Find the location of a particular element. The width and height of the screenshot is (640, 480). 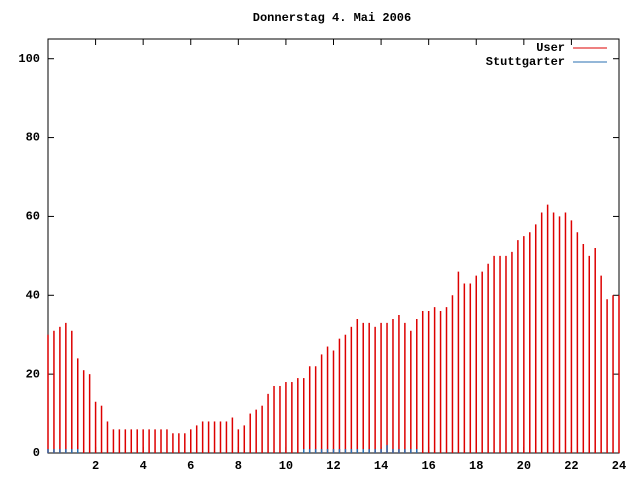

x-tick-label: 24 is located at coordinates (619, 466).